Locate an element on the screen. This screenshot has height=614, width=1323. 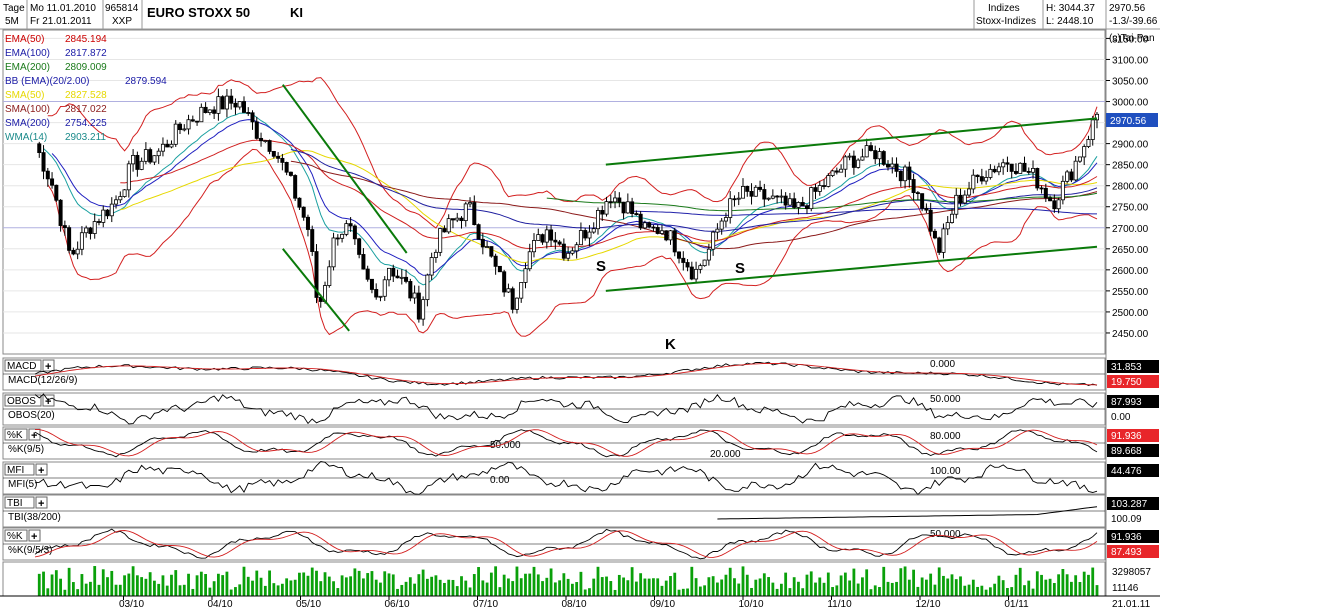
exchange-code: XXP is located at coordinates (122, 21).